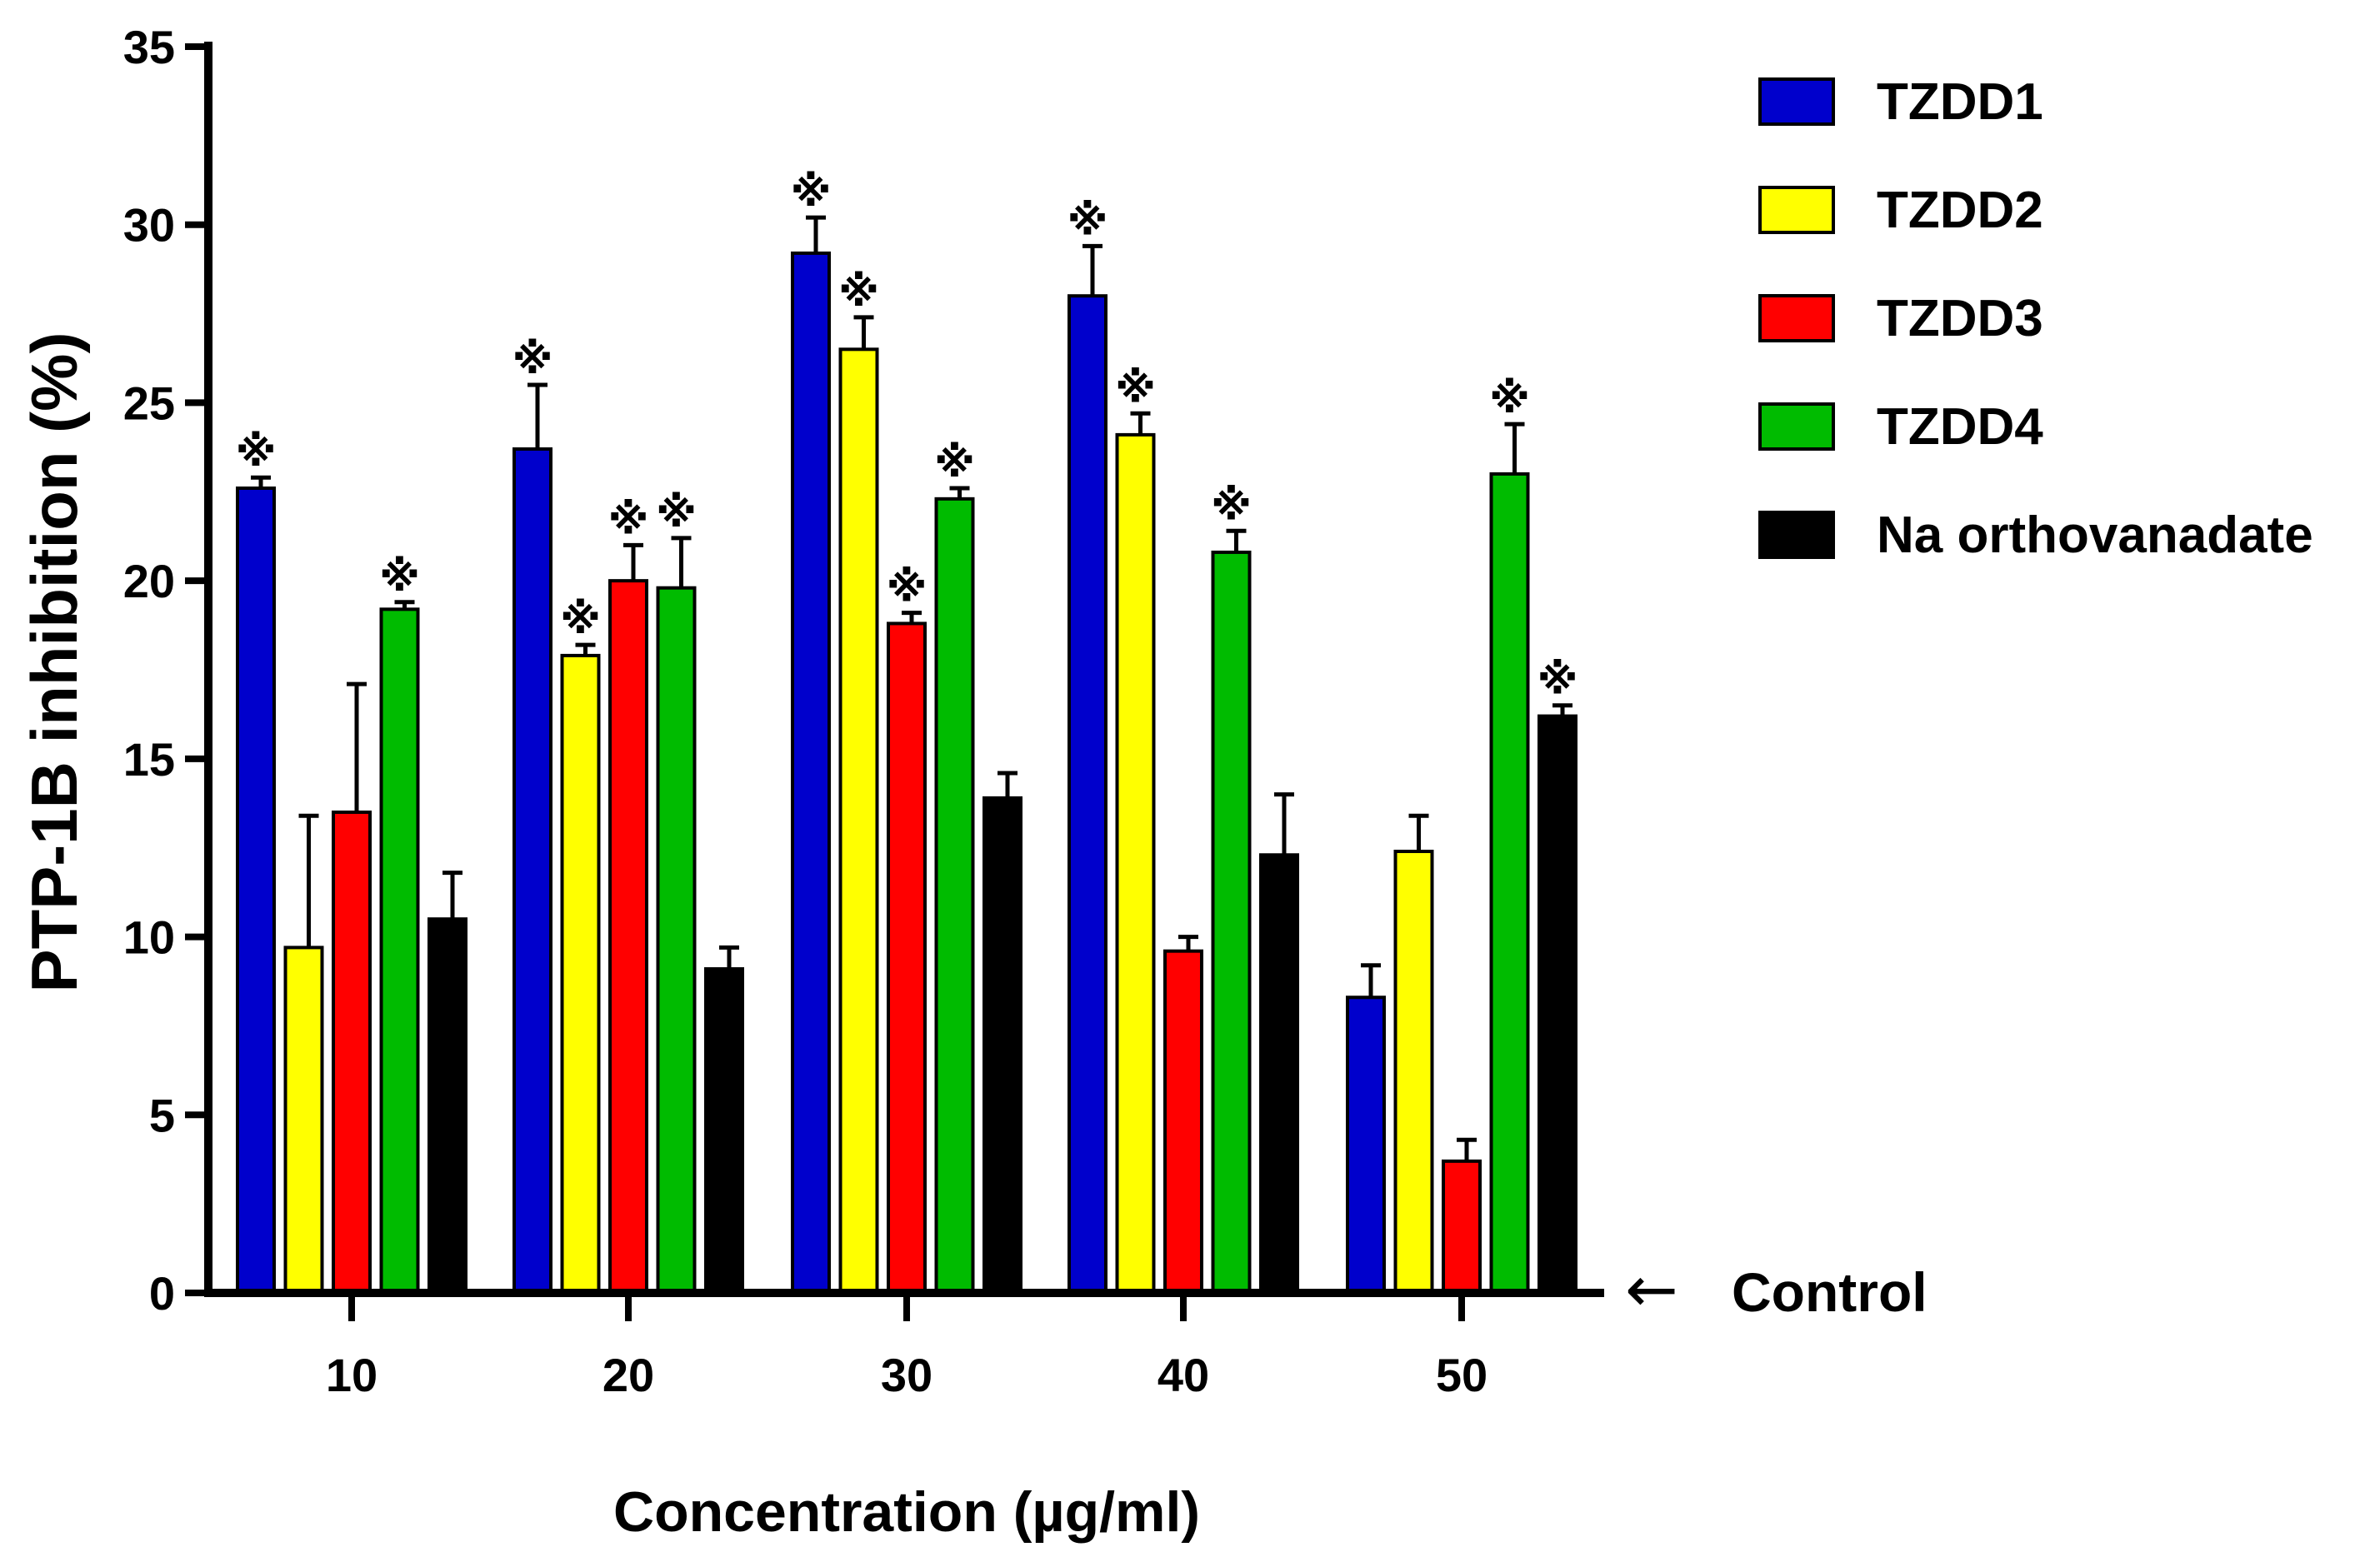  I want to click on y-tick-label: 0, so click(162, 1293).